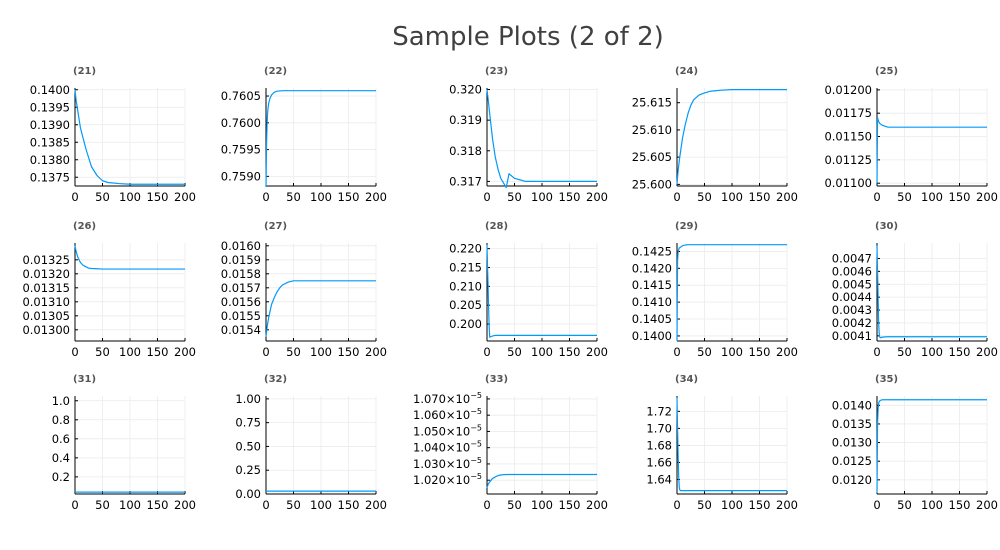 The width and height of the screenshot is (1000, 550). What do you see at coordinates (275, 226) in the screenshot?
I see `subplot-title: (27)` at bounding box center [275, 226].